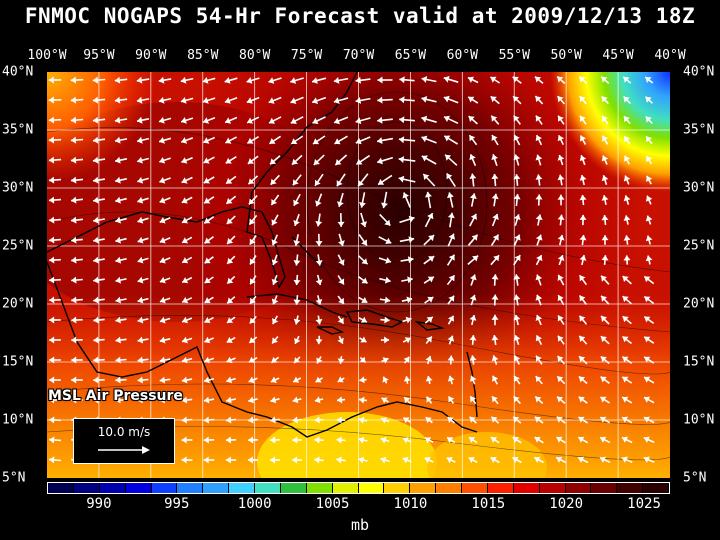 The image size is (720, 540). Describe the element at coordinates (670, 55) in the screenshot. I see `longitude-label: 40°W` at that location.